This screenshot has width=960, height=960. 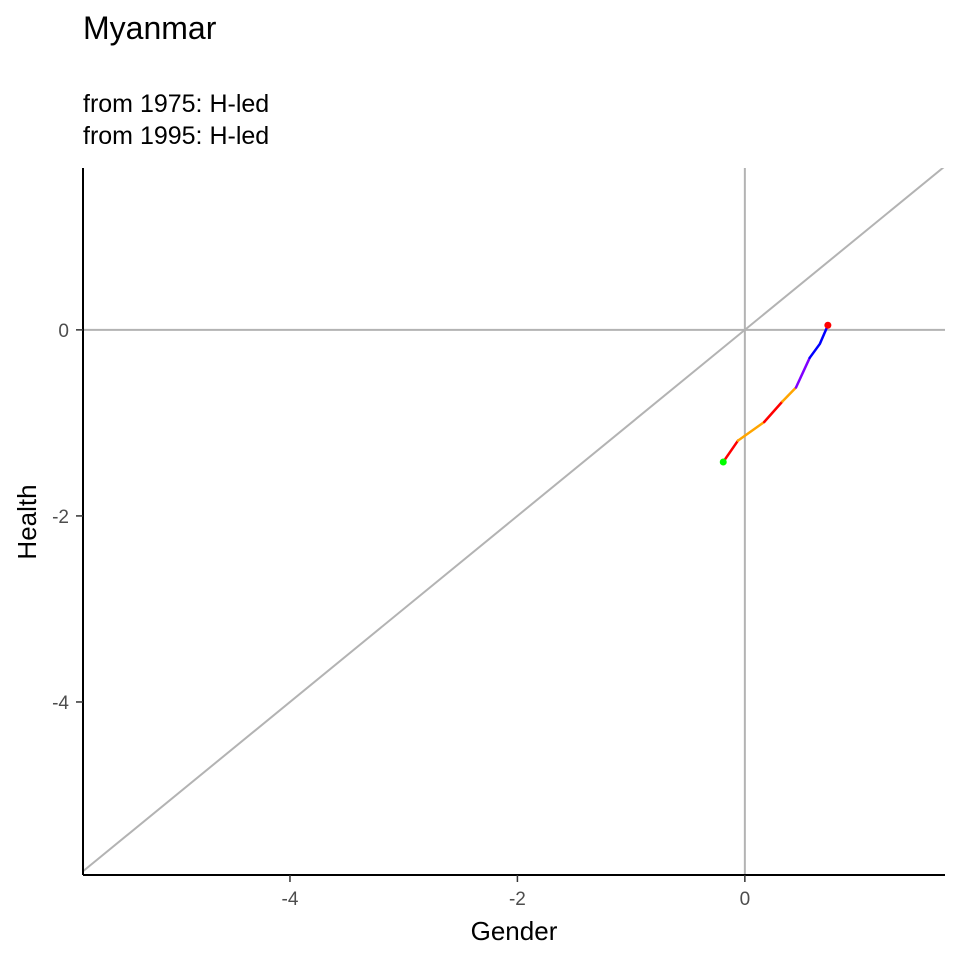 What do you see at coordinates (150, 28) in the screenshot?
I see `chart-title: Myanmar` at bounding box center [150, 28].